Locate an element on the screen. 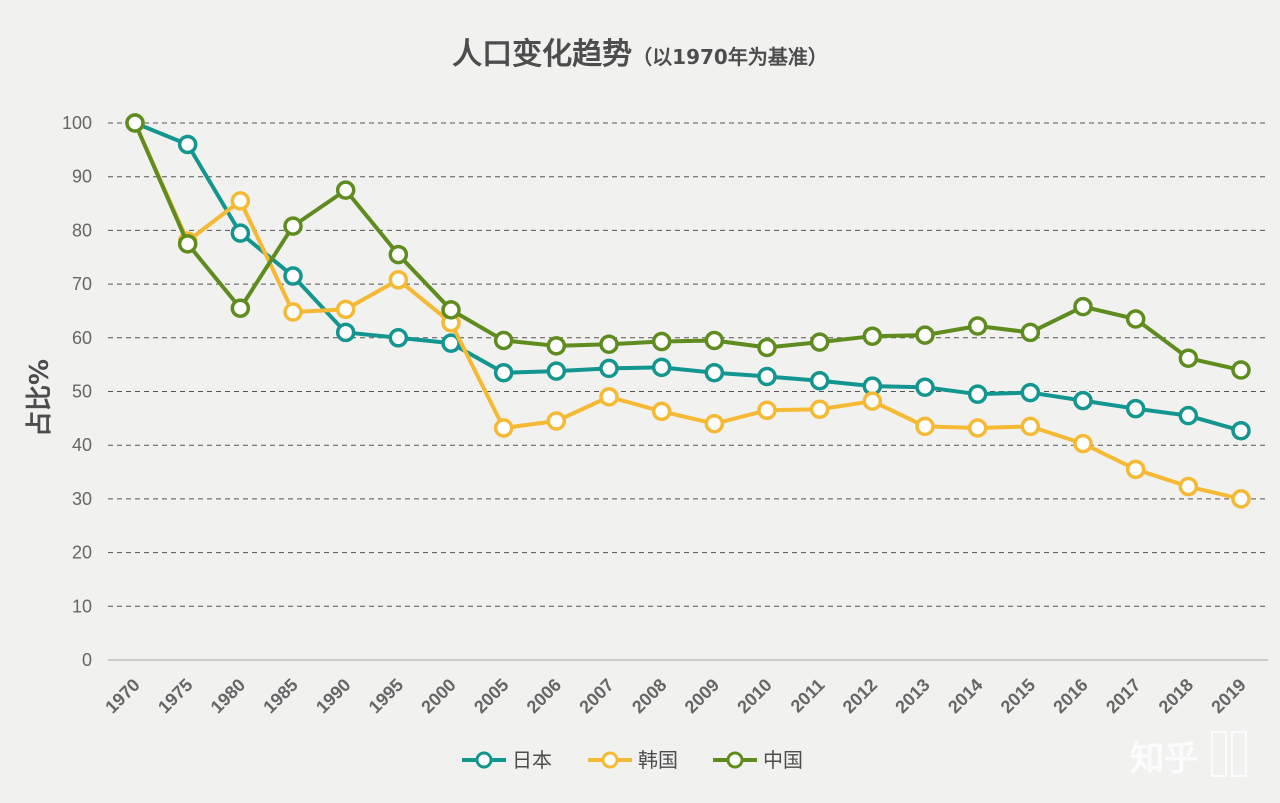 The image size is (1280, 803). y-tick-label: 0 is located at coordinates (87, 660).